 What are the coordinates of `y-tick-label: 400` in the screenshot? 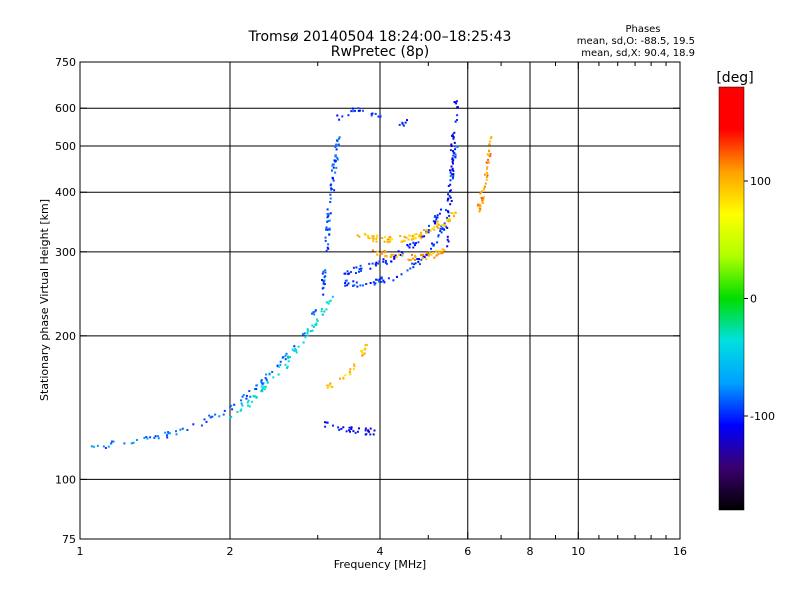 It's located at (65, 192).